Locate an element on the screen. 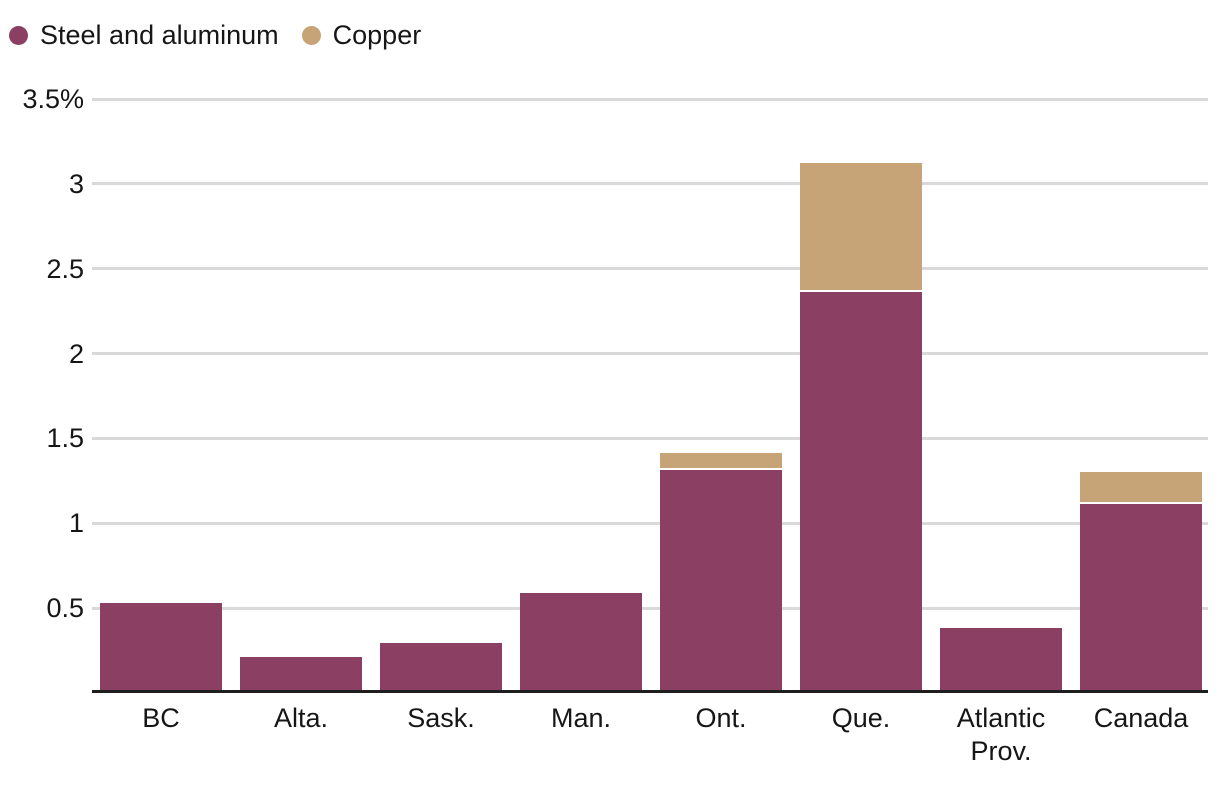 The image size is (1220, 788). x-axis-label: Atlantic Prov. is located at coordinates (1001, 734).